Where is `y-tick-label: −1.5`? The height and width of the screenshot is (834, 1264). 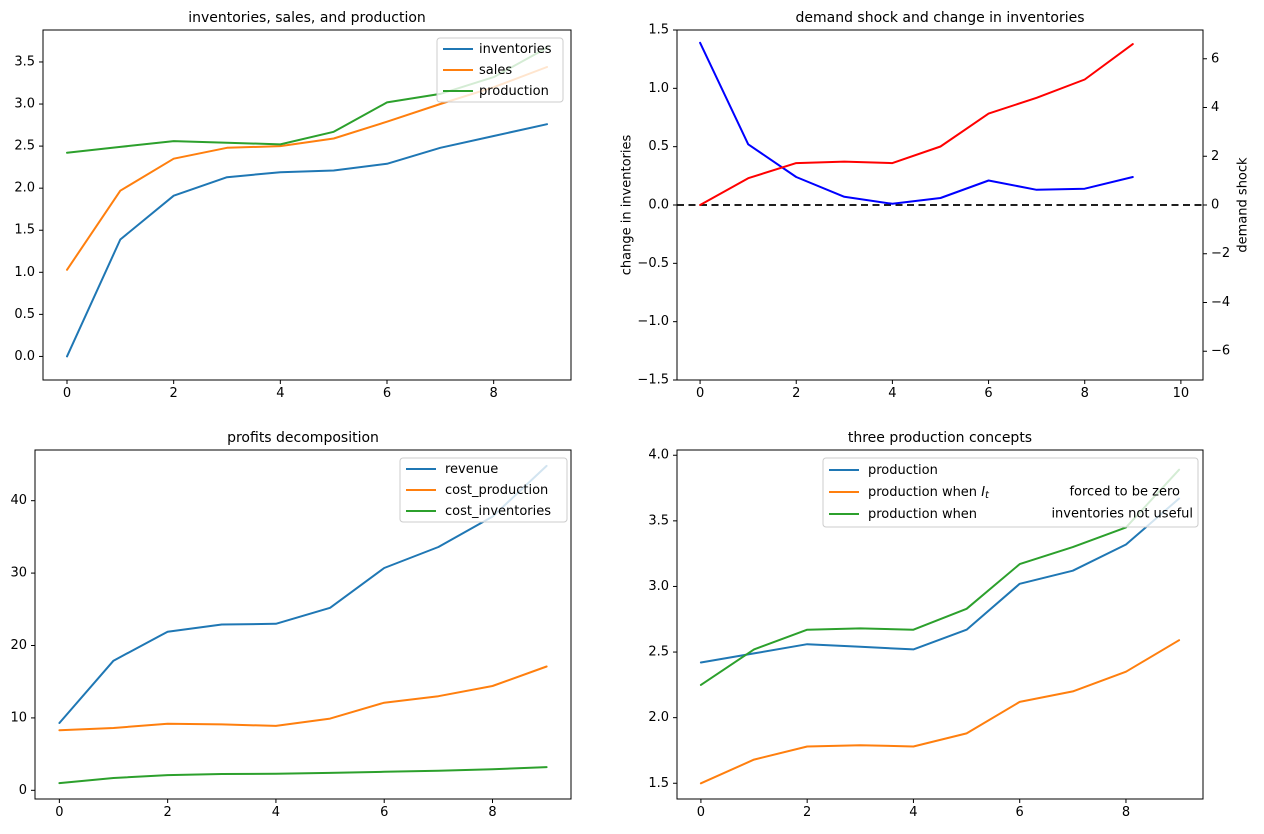 y-tick-label: −1.5 is located at coordinates (653, 380).